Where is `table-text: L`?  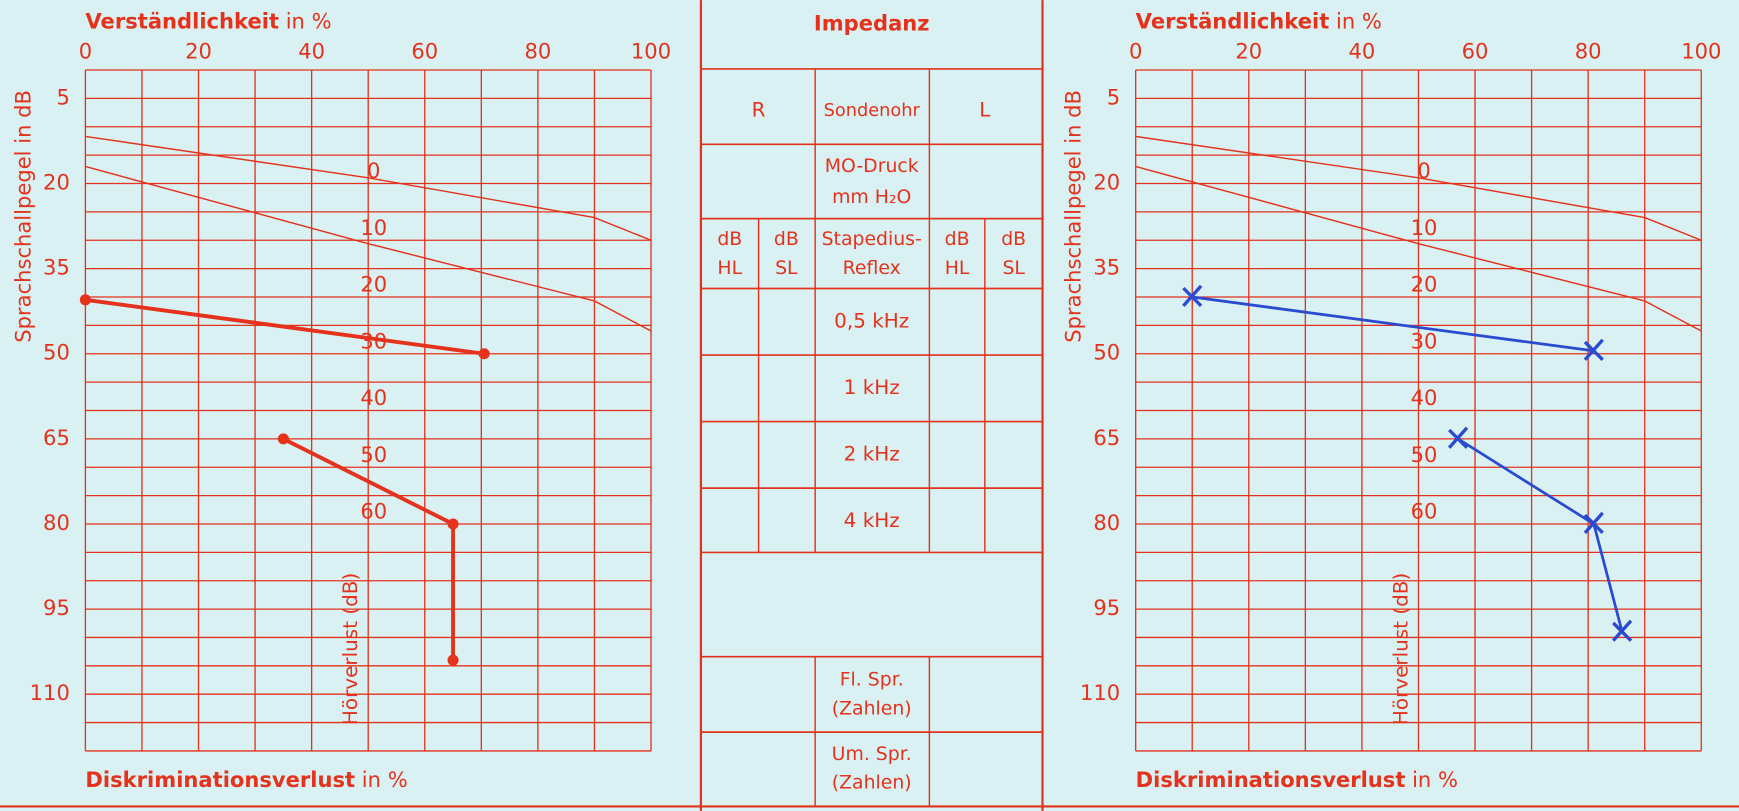 table-text: L is located at coordinates (985, 110).